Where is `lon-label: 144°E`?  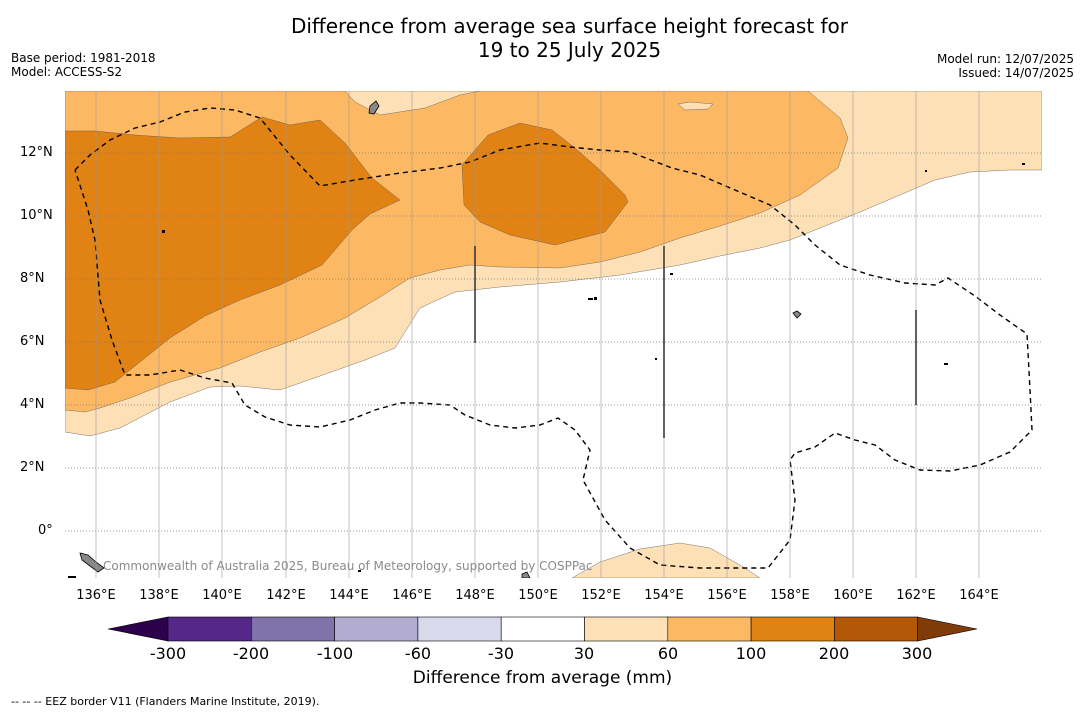
lon-label: 144°E is located at coordinates (349, 595).